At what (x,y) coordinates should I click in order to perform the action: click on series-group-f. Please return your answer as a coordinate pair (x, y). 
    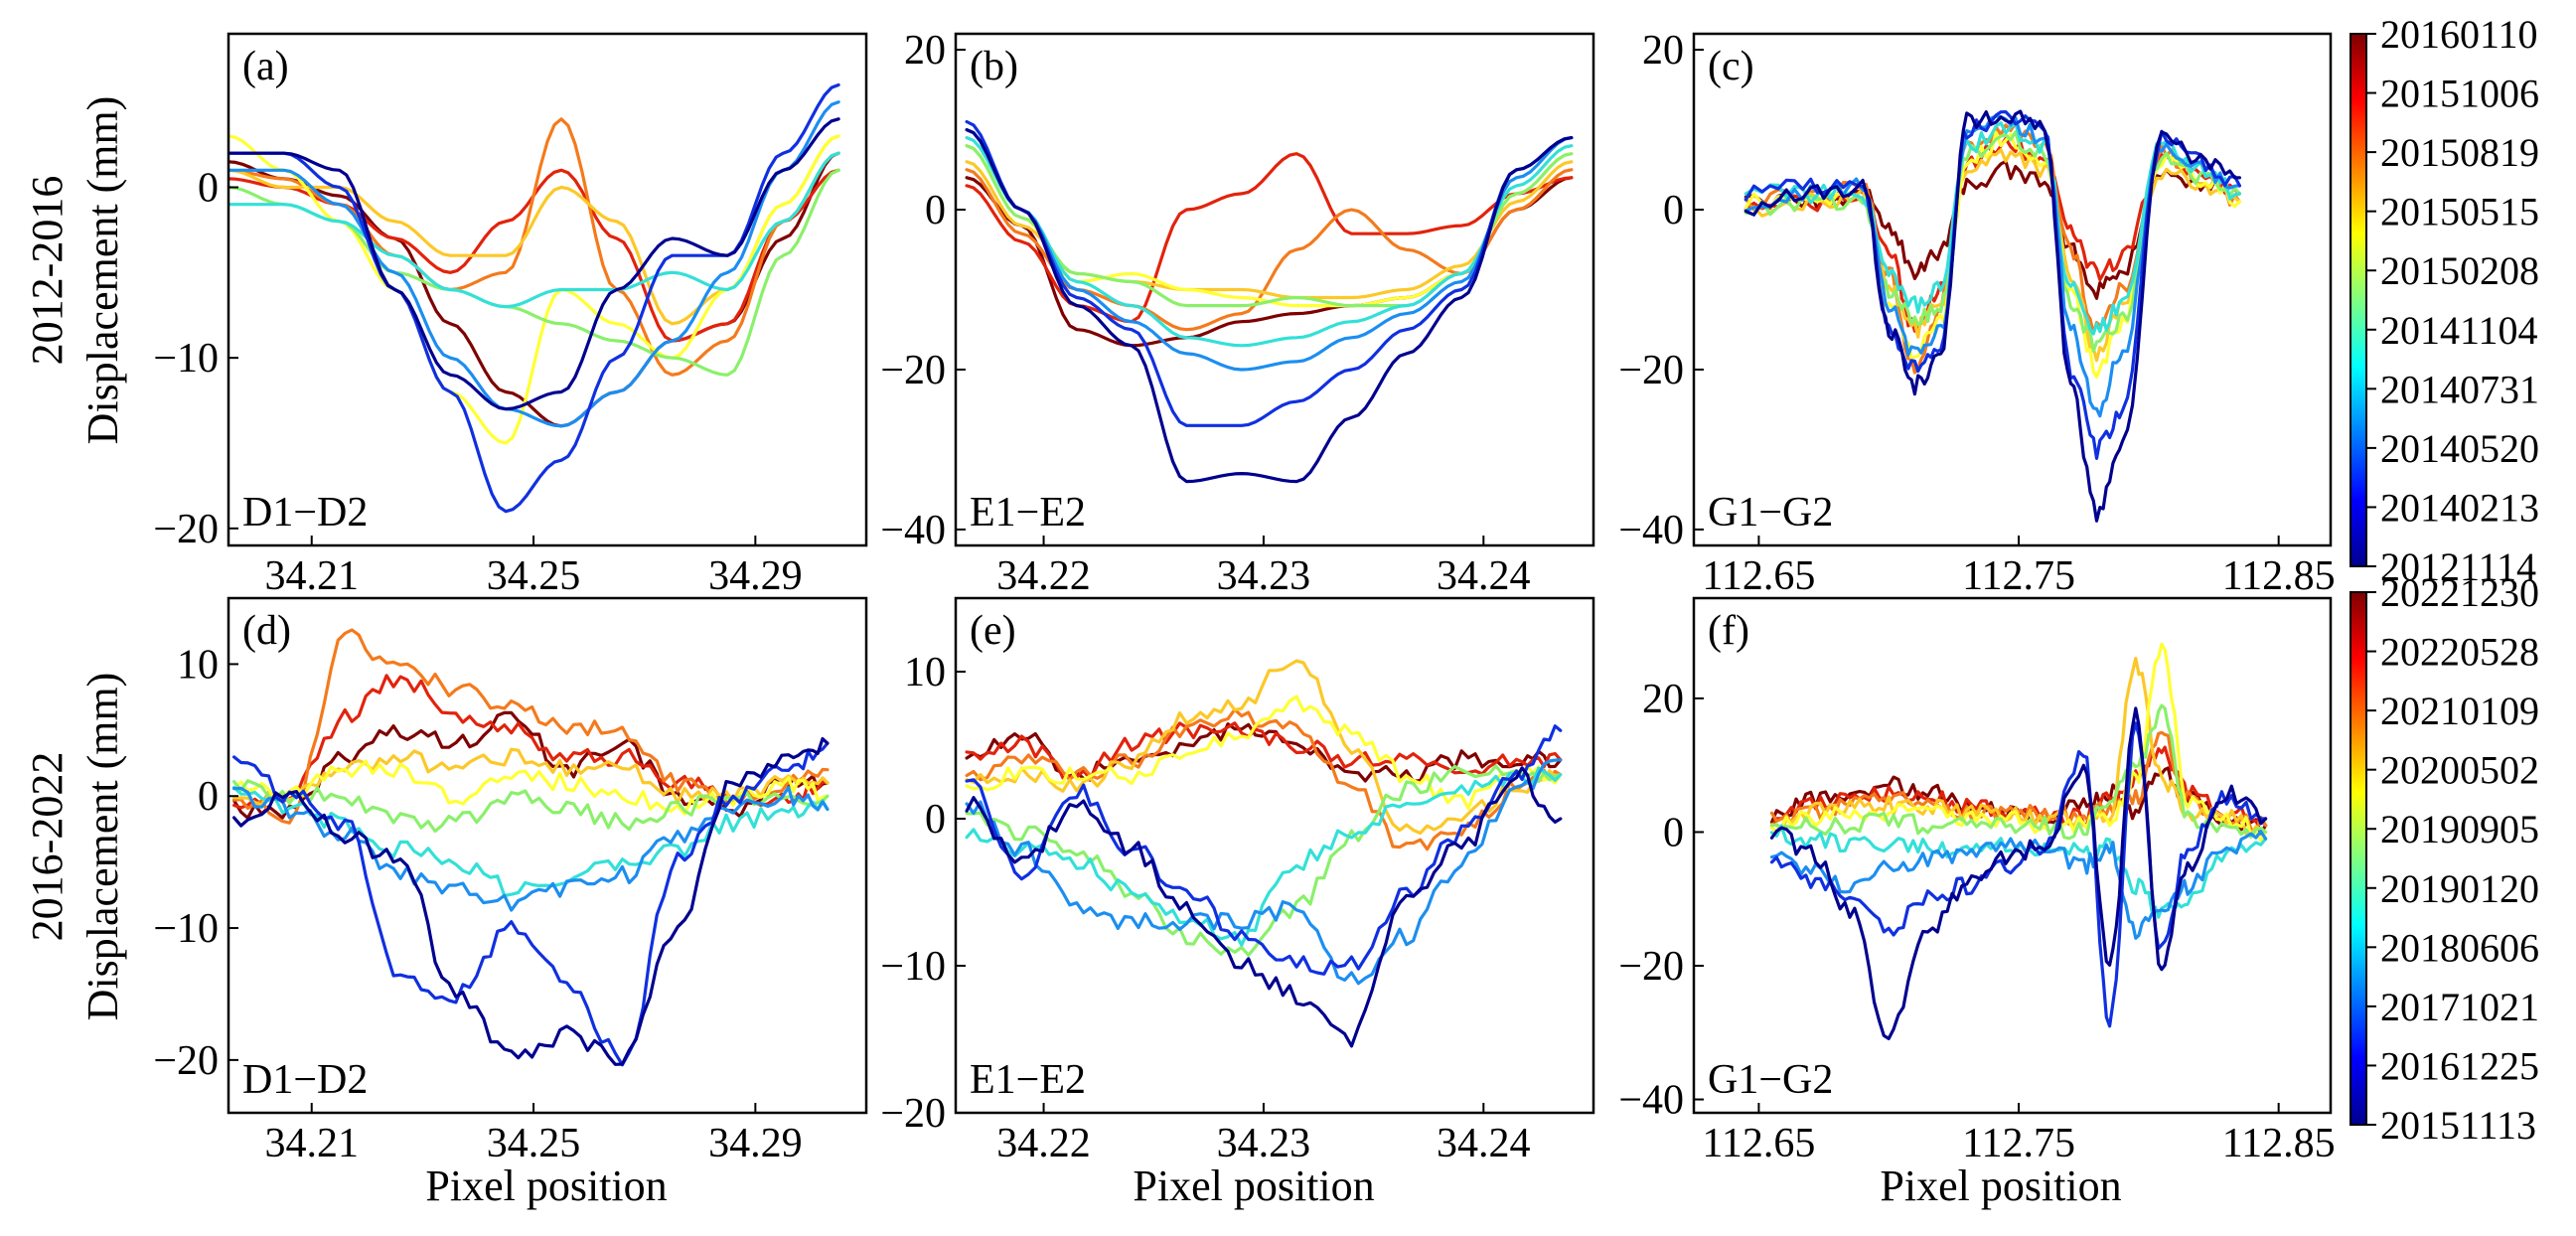
    Looking at the image, I should click on (2018, 841).